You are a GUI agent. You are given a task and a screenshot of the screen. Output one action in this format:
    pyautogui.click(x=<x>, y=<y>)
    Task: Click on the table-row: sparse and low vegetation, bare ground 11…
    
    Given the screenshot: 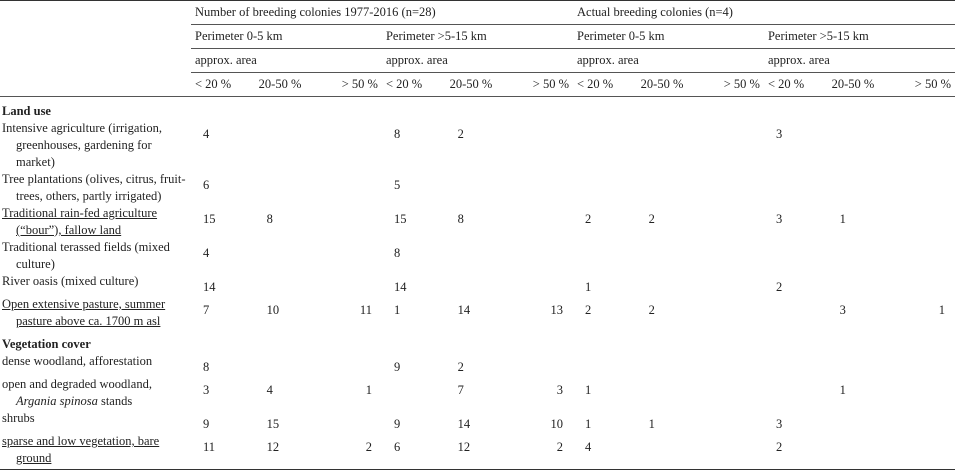 What is the action you would take?
    pyautogui.click(x=477, y=451)
    